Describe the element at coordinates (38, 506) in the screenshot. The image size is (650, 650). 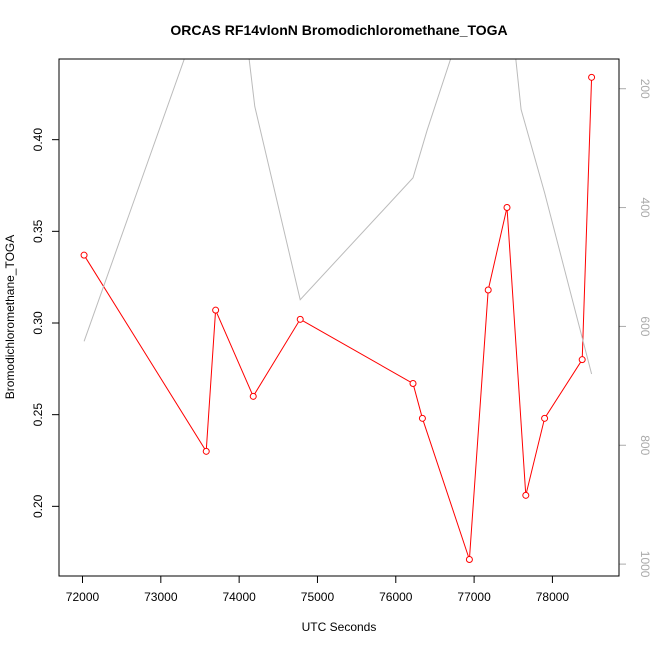
I see `y-tick-label: 0.20` at that location.